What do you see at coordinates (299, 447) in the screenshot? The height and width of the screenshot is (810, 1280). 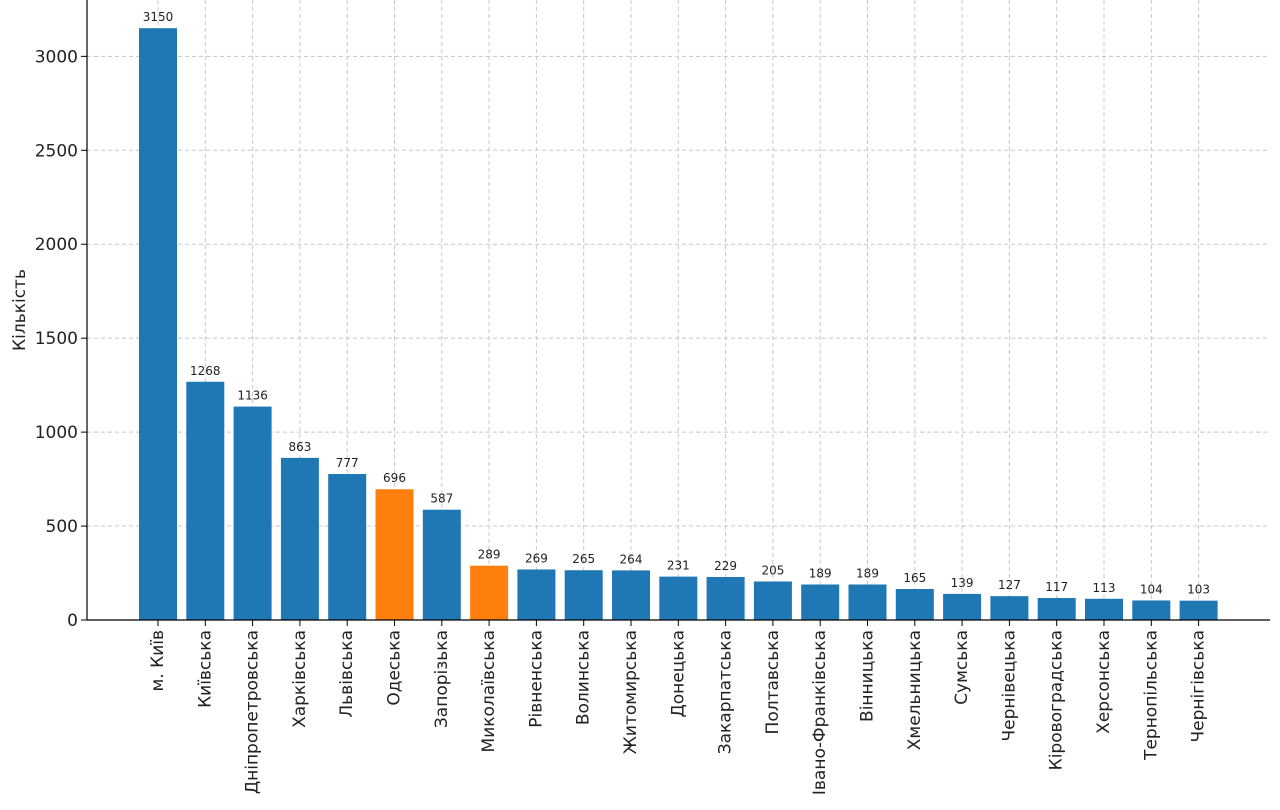 I see `bar-value-label: 863` at bounding box center [299, 447].